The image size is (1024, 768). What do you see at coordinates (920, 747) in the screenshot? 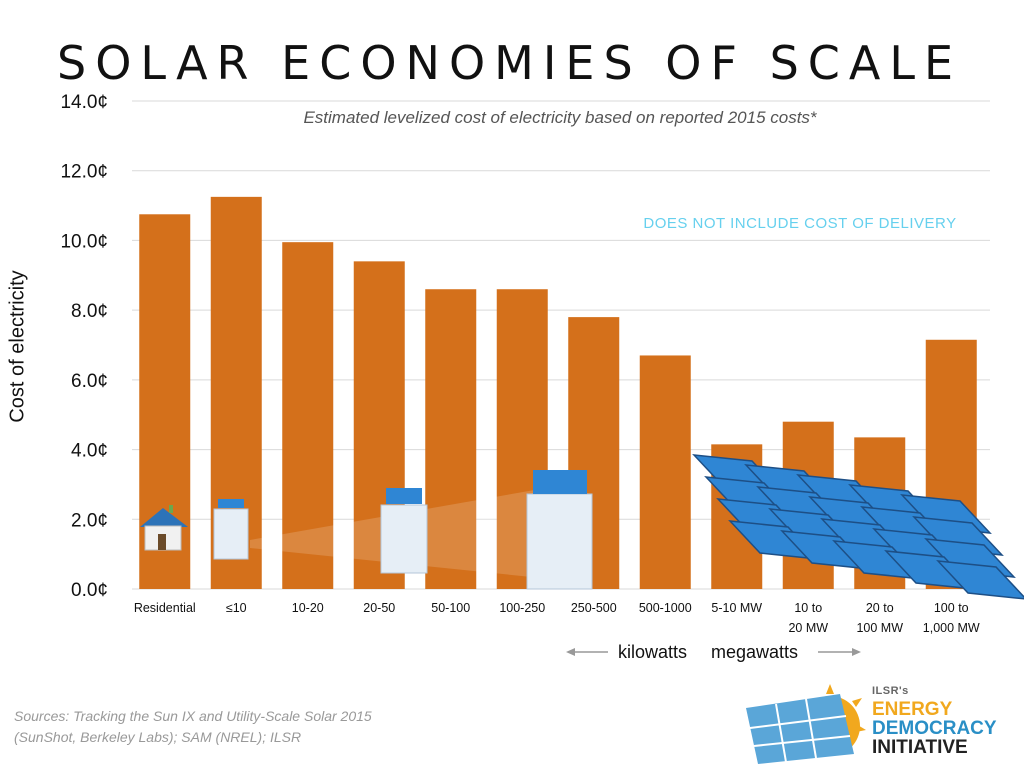
I see `logo-line-3: INITIATIVE` at bounding box center [920, 747].